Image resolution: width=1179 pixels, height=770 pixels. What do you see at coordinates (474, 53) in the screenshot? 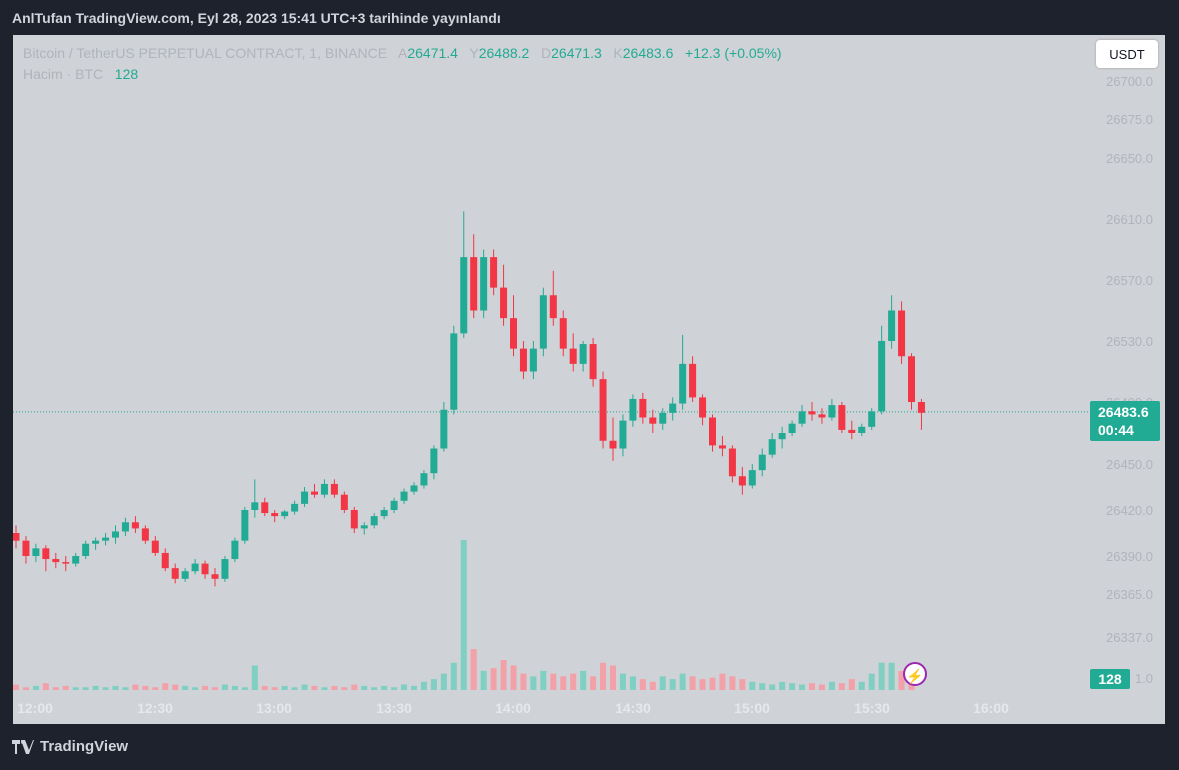
I see `high-label: Y` at bounding box center [474, 53].